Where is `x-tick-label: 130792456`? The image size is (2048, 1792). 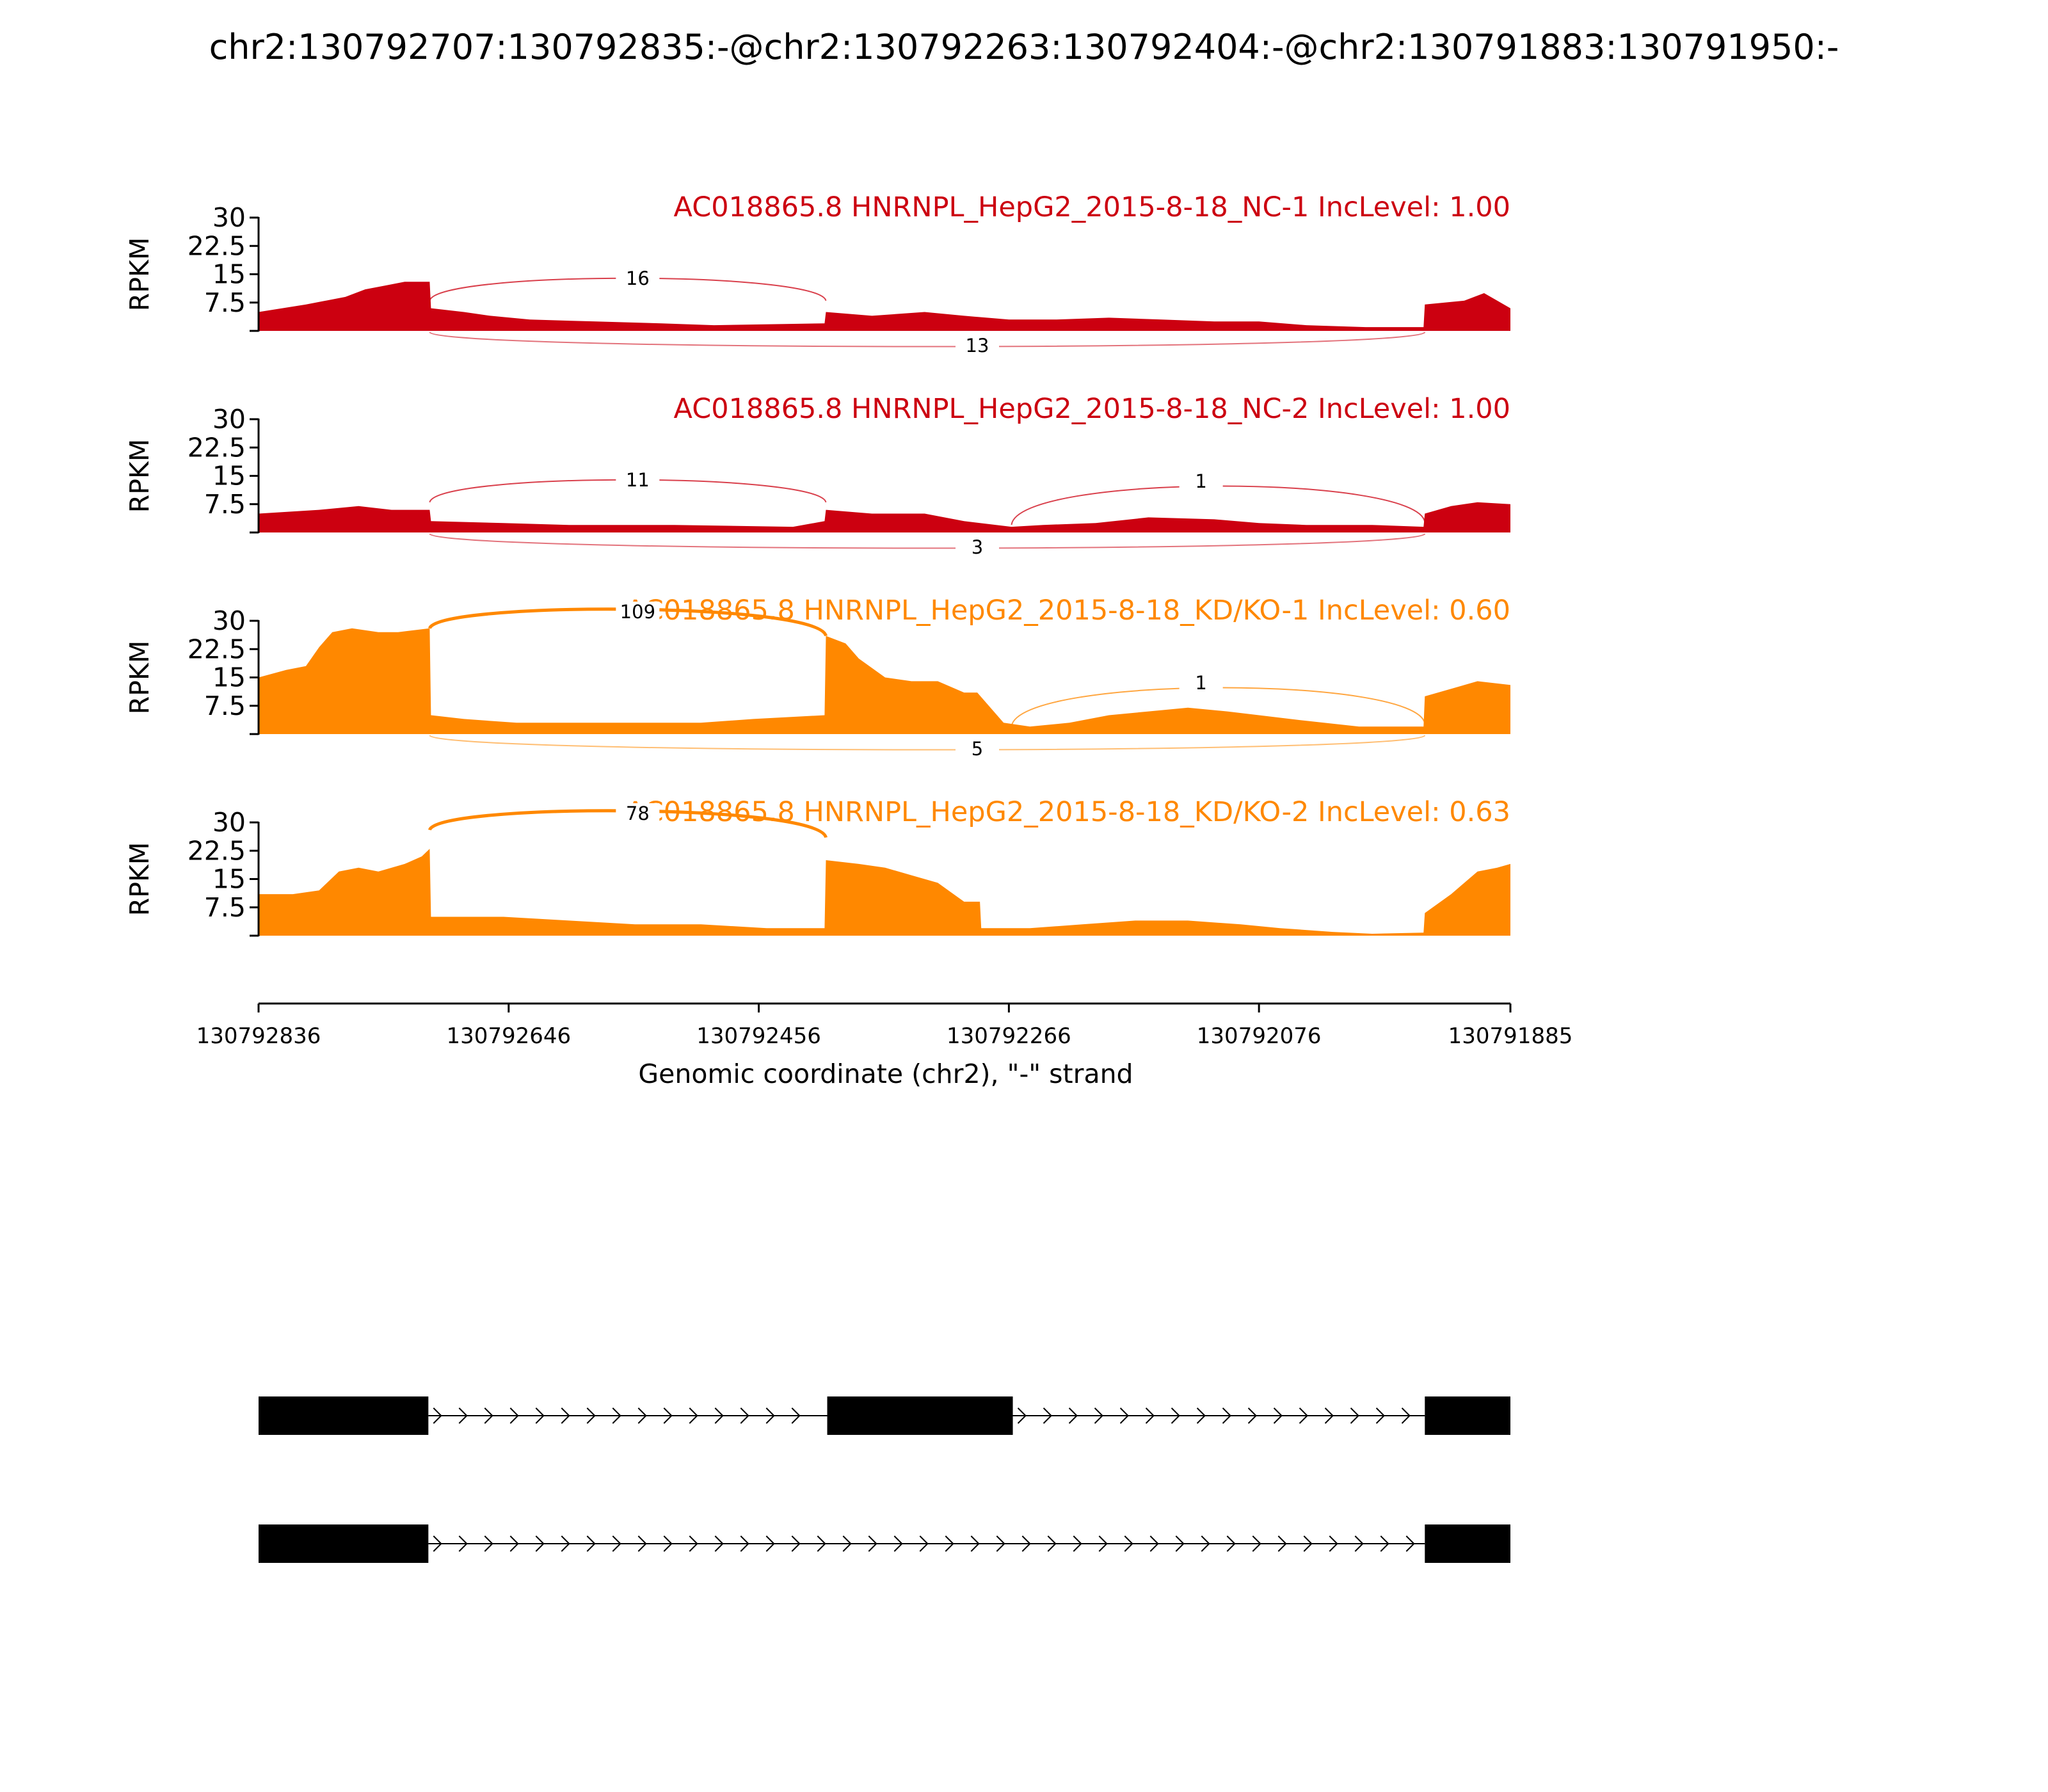
x-tick-label: 130792456 is located at coordinates (758, 1036).